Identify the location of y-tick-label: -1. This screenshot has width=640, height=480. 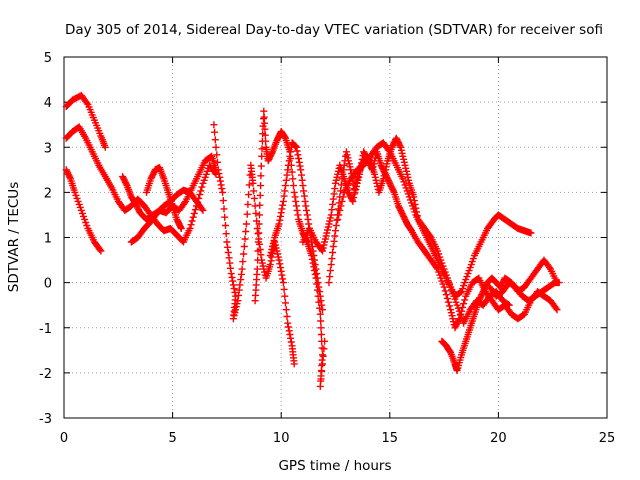
(45, 329).